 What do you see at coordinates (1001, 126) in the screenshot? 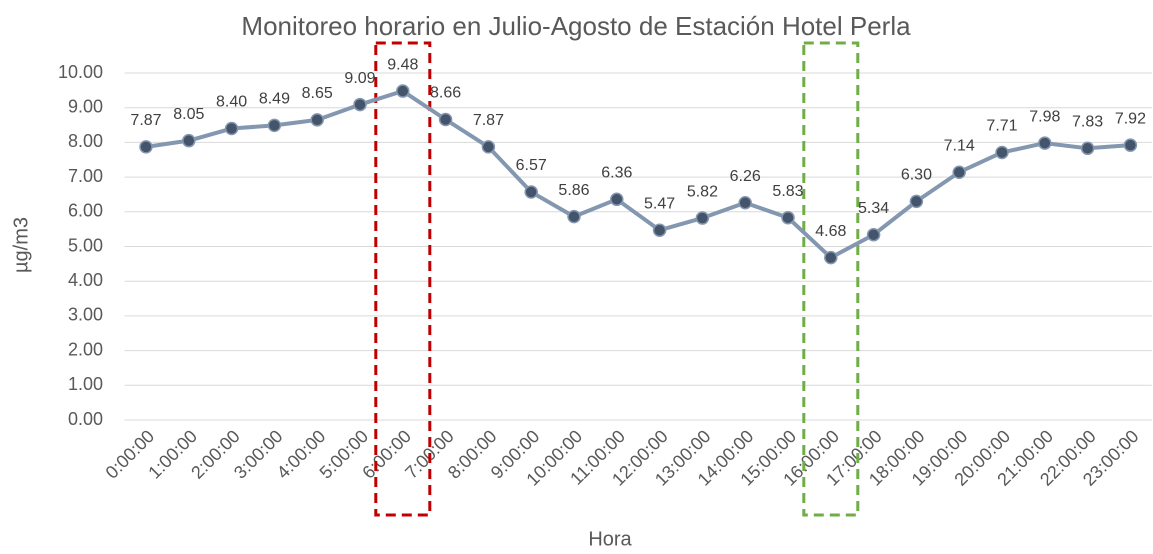
I see `data-label: 7.71` at bounding box center [1001, 126].